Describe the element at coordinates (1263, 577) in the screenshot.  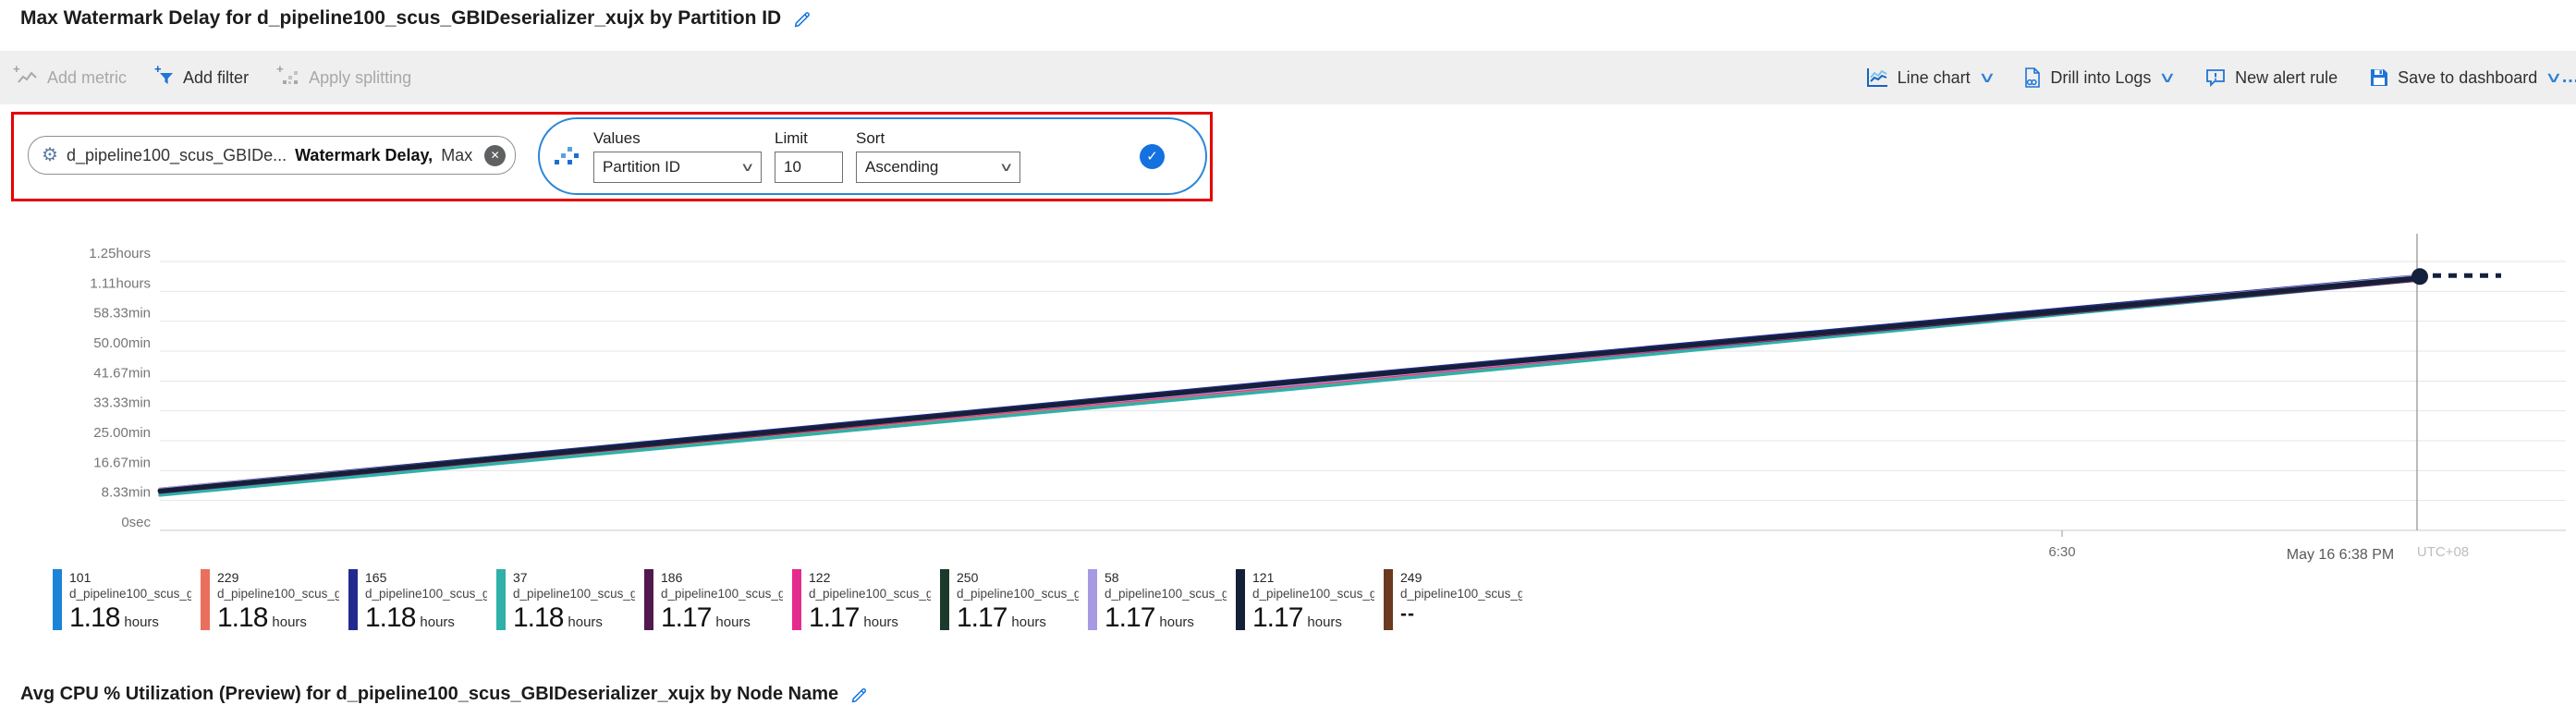
I see `legend-partition-id: 121` at that location.